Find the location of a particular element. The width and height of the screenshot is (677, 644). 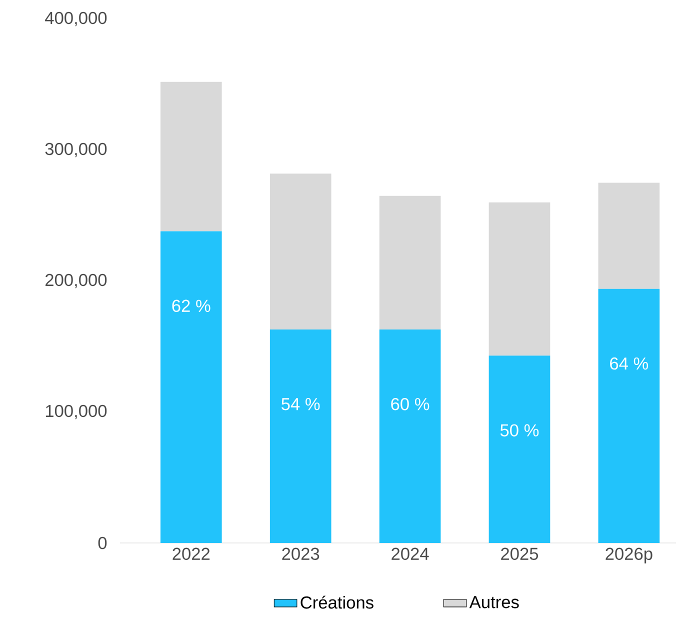

x-tick-label: 2023 is located at coordinates (301, 554).